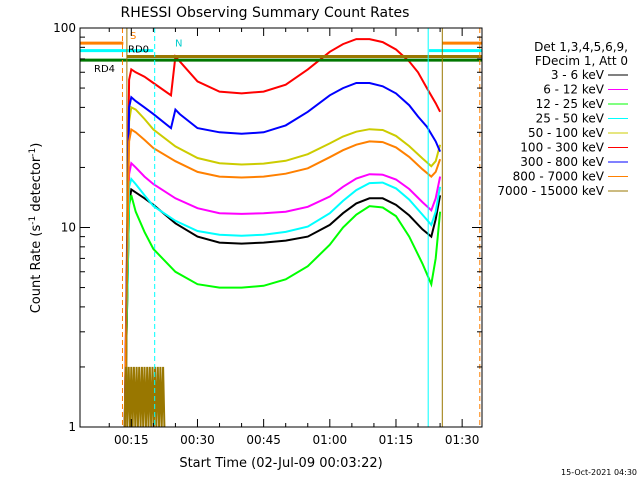 This screenshot has height=480, width=640. What do you see at coordinates (566, 133) in the screenshot?
I see `legend-label-4: 50 - 100 keV` at bounding box center [566, 133].